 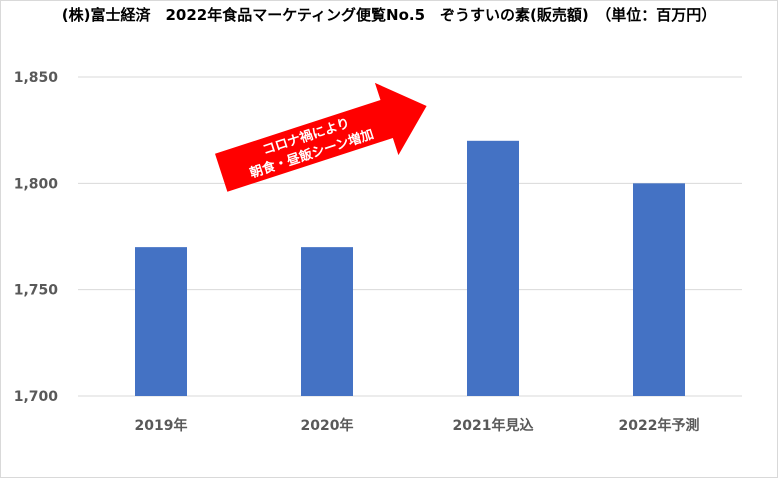 I want to click on annotation-arrow: コロナ禍により 朝食・昼飯シーン増加, so click(x=321, y=137).